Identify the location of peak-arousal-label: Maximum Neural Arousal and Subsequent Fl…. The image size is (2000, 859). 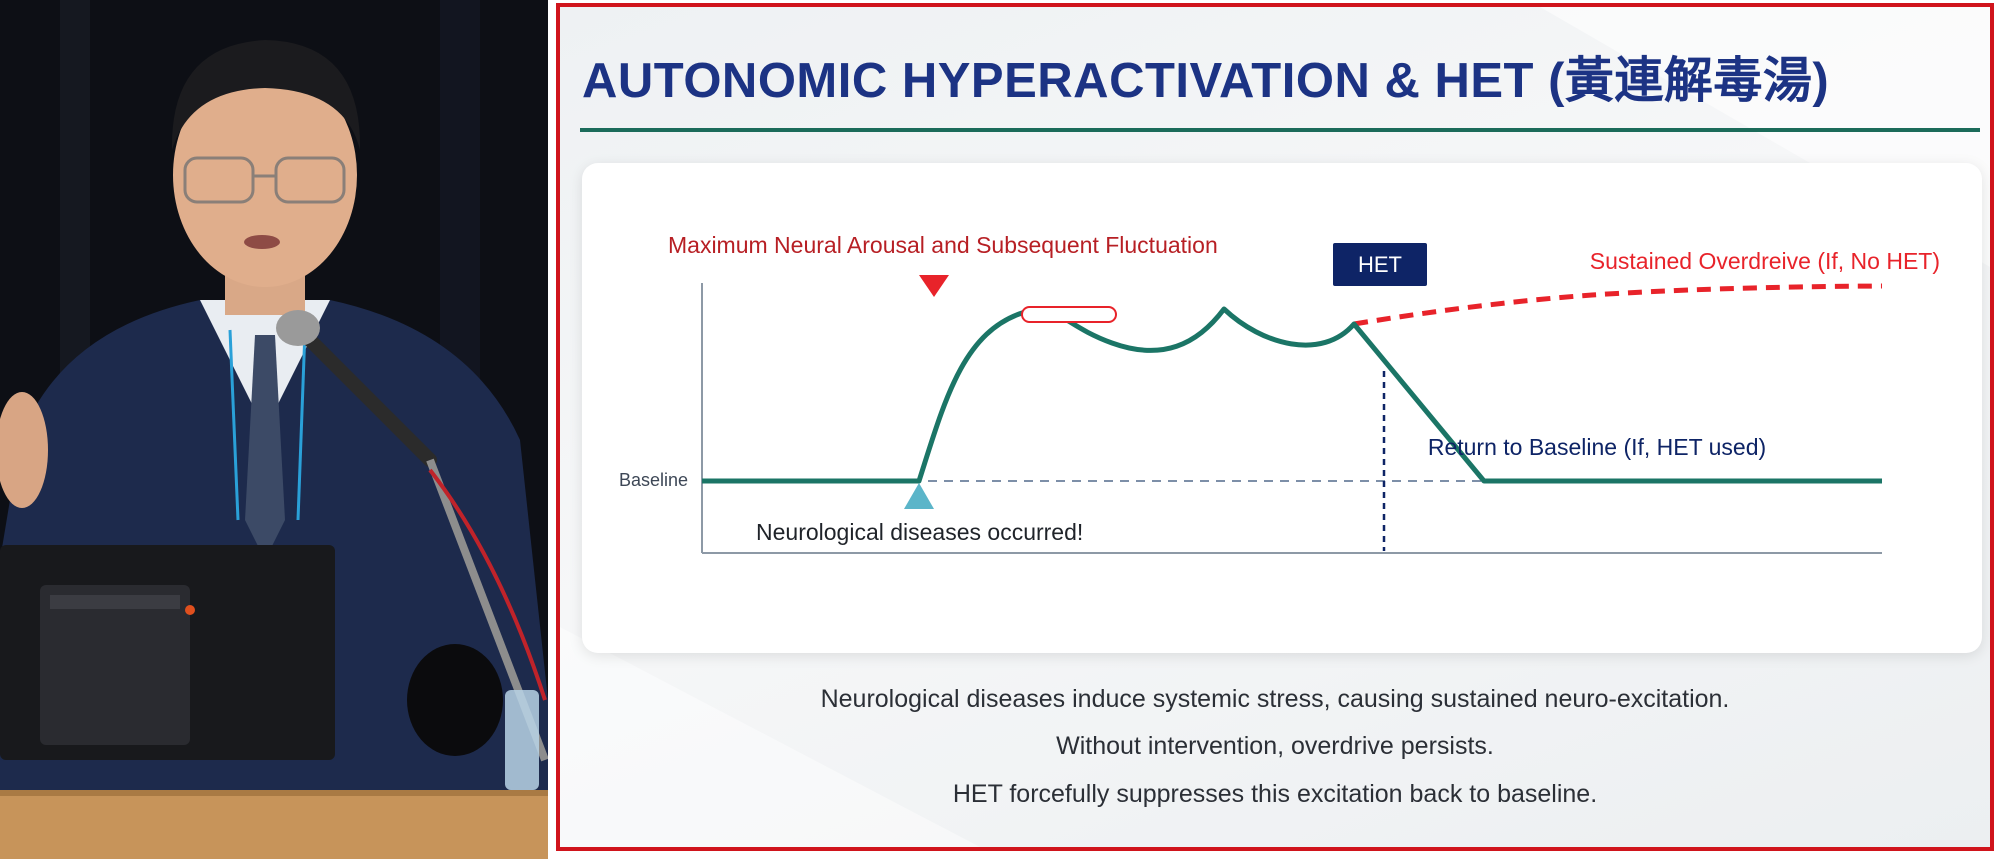
(943, 245).